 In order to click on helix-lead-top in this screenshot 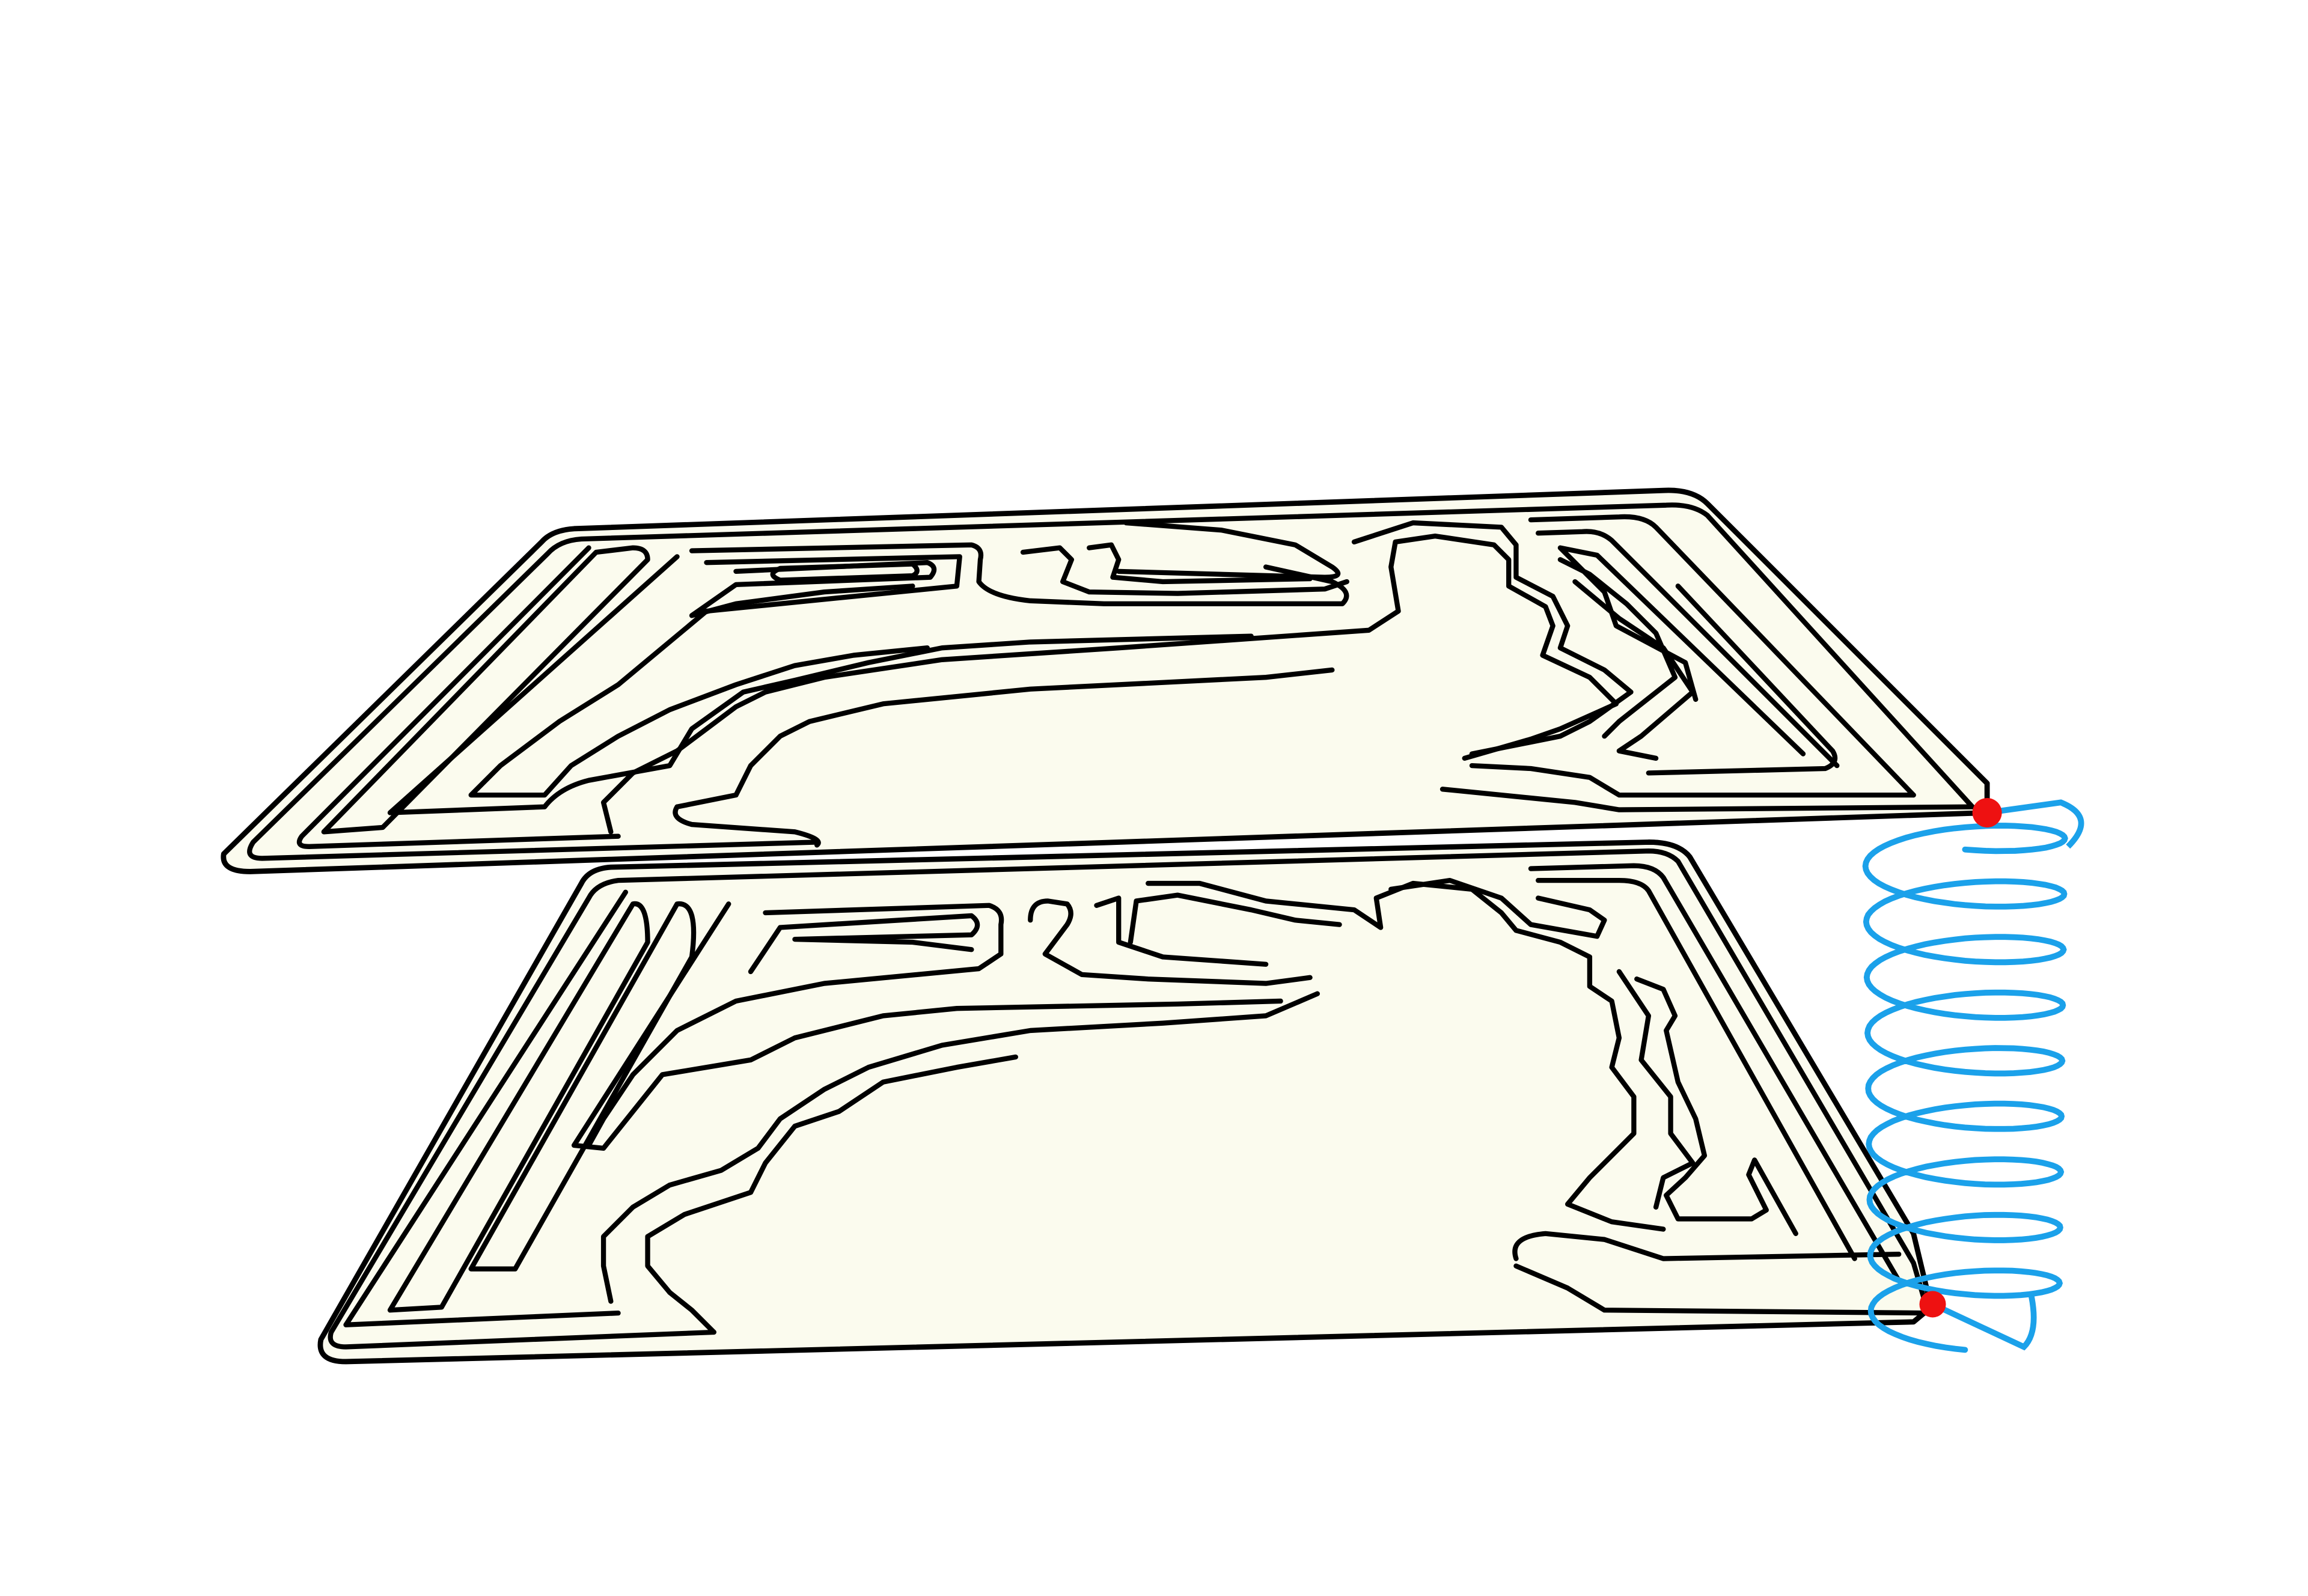, I will do `click(2035, 824)`.